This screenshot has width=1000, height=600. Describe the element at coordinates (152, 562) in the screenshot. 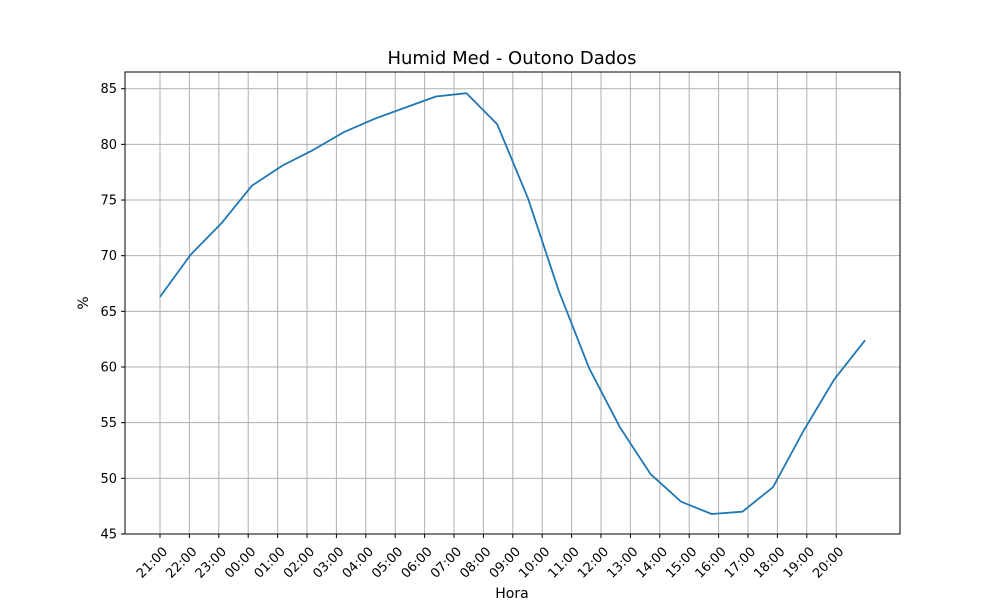

I see `x-tick-label: 21:00` at that location.